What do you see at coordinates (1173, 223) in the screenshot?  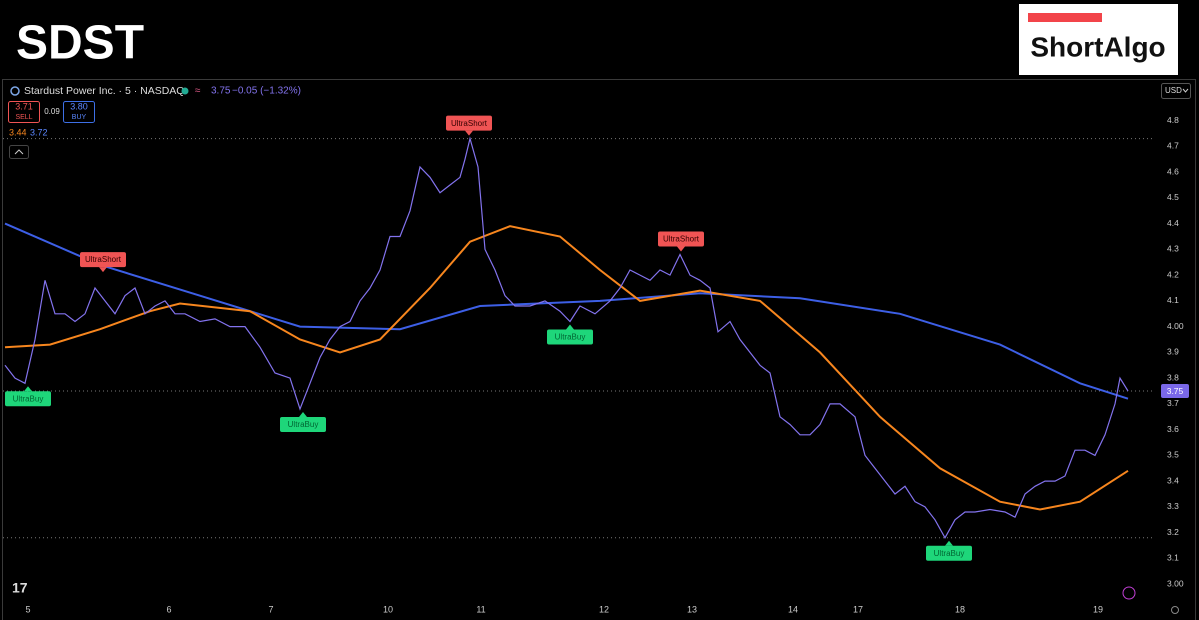 I see `y-tick-label: 4.4` at bounding box center [1173, 223].